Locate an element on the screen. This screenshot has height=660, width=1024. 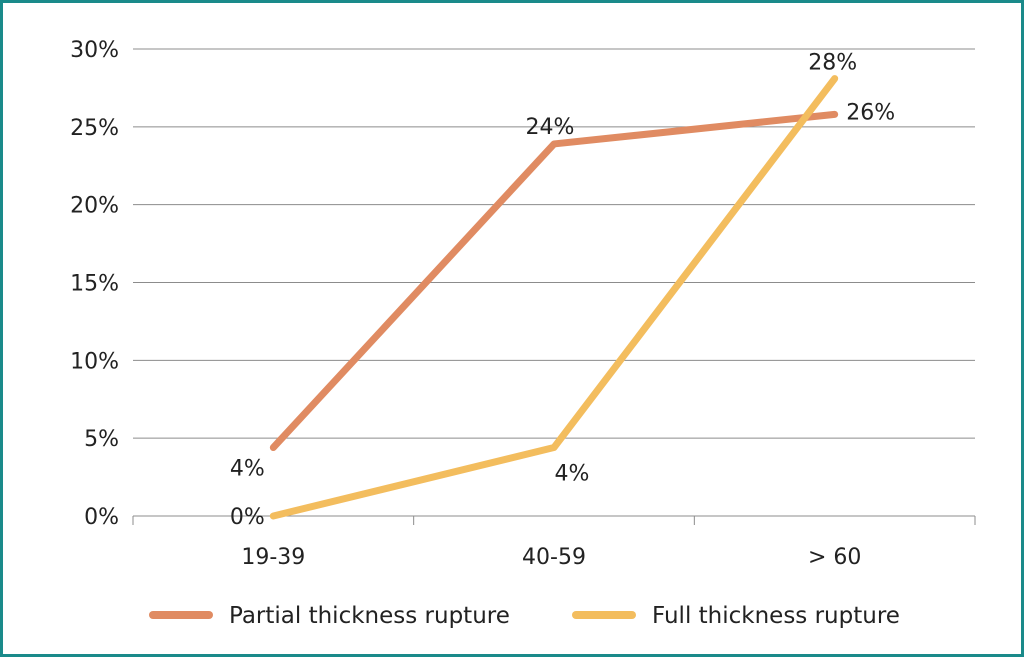
x-tick-label: 40-59 is located at coordinates (554, 557).